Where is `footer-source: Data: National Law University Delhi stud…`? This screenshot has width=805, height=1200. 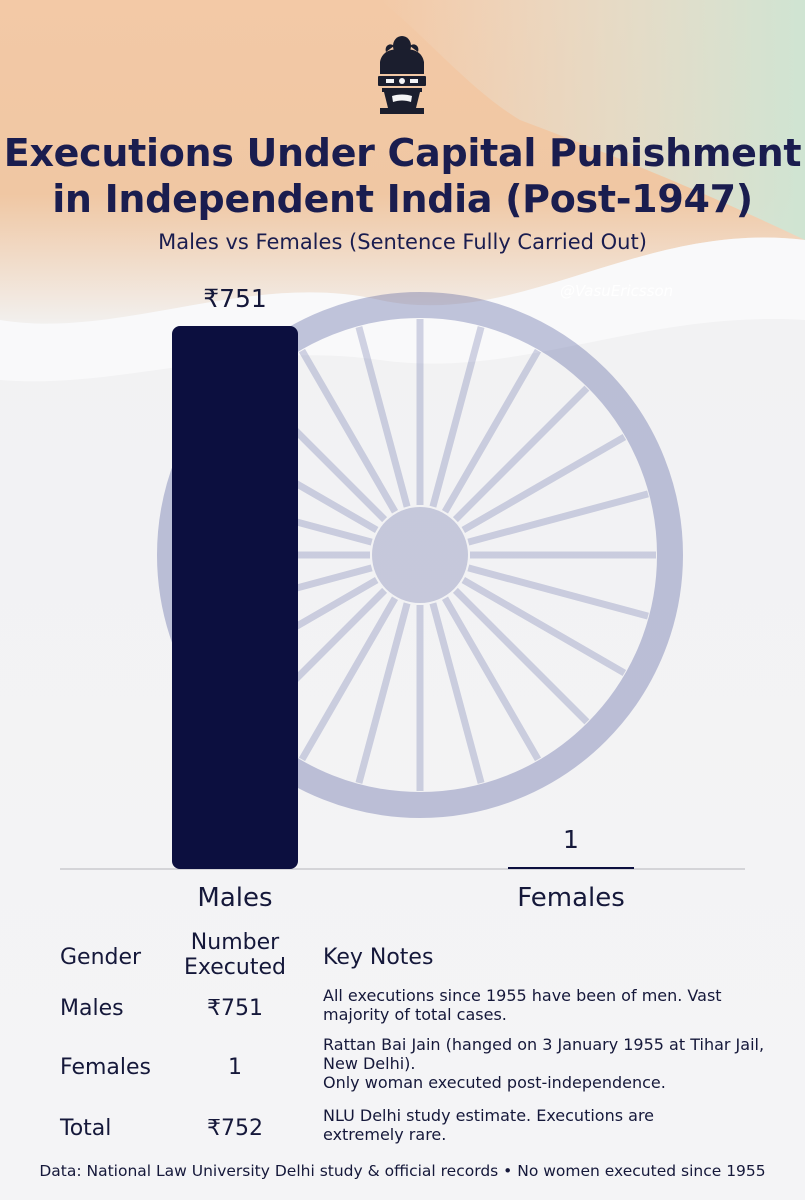
footer-source: Data: National Law University Delhi stud… is located at coordinates (402, 1171).